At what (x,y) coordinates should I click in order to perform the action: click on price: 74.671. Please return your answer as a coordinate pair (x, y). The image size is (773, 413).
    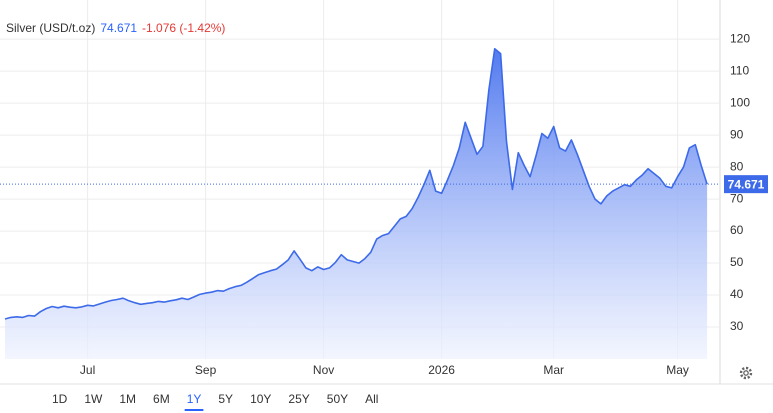
    Looking at the image, I should click on (118, 28).